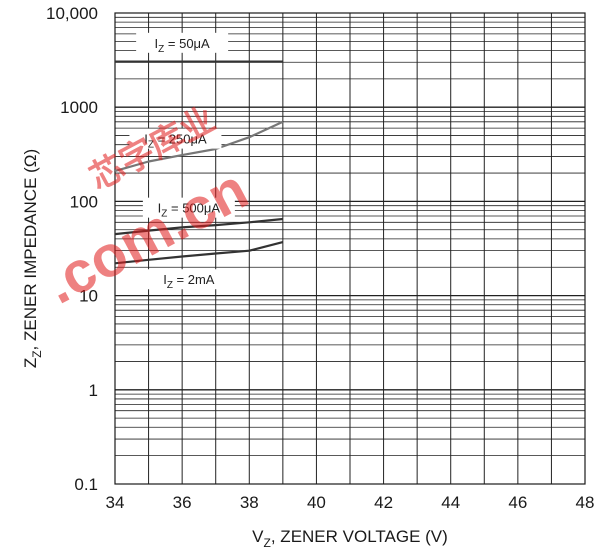 This screenshot has width=608, height=558. What do you see at coordinates (72, 13) in the screenshot?
I see `y-tick-label: 10,000` at bounding box center [72, 13].